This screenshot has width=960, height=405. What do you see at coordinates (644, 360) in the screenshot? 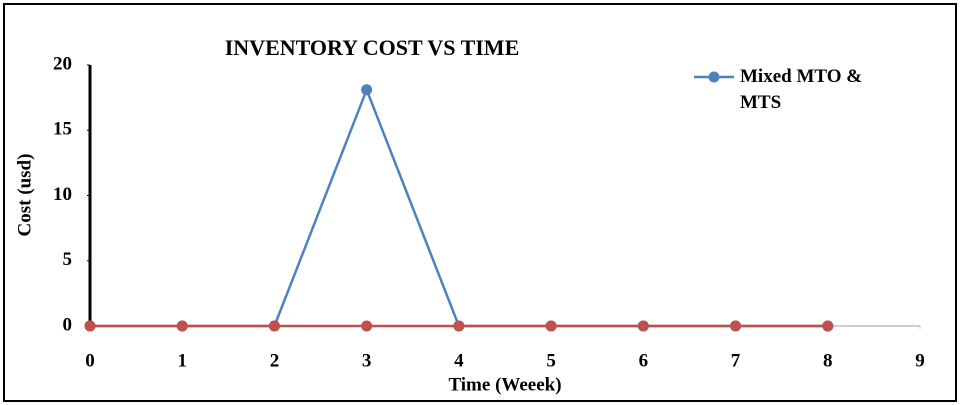
I see `x-tick-label: 6` at bounding box center [644, 360].